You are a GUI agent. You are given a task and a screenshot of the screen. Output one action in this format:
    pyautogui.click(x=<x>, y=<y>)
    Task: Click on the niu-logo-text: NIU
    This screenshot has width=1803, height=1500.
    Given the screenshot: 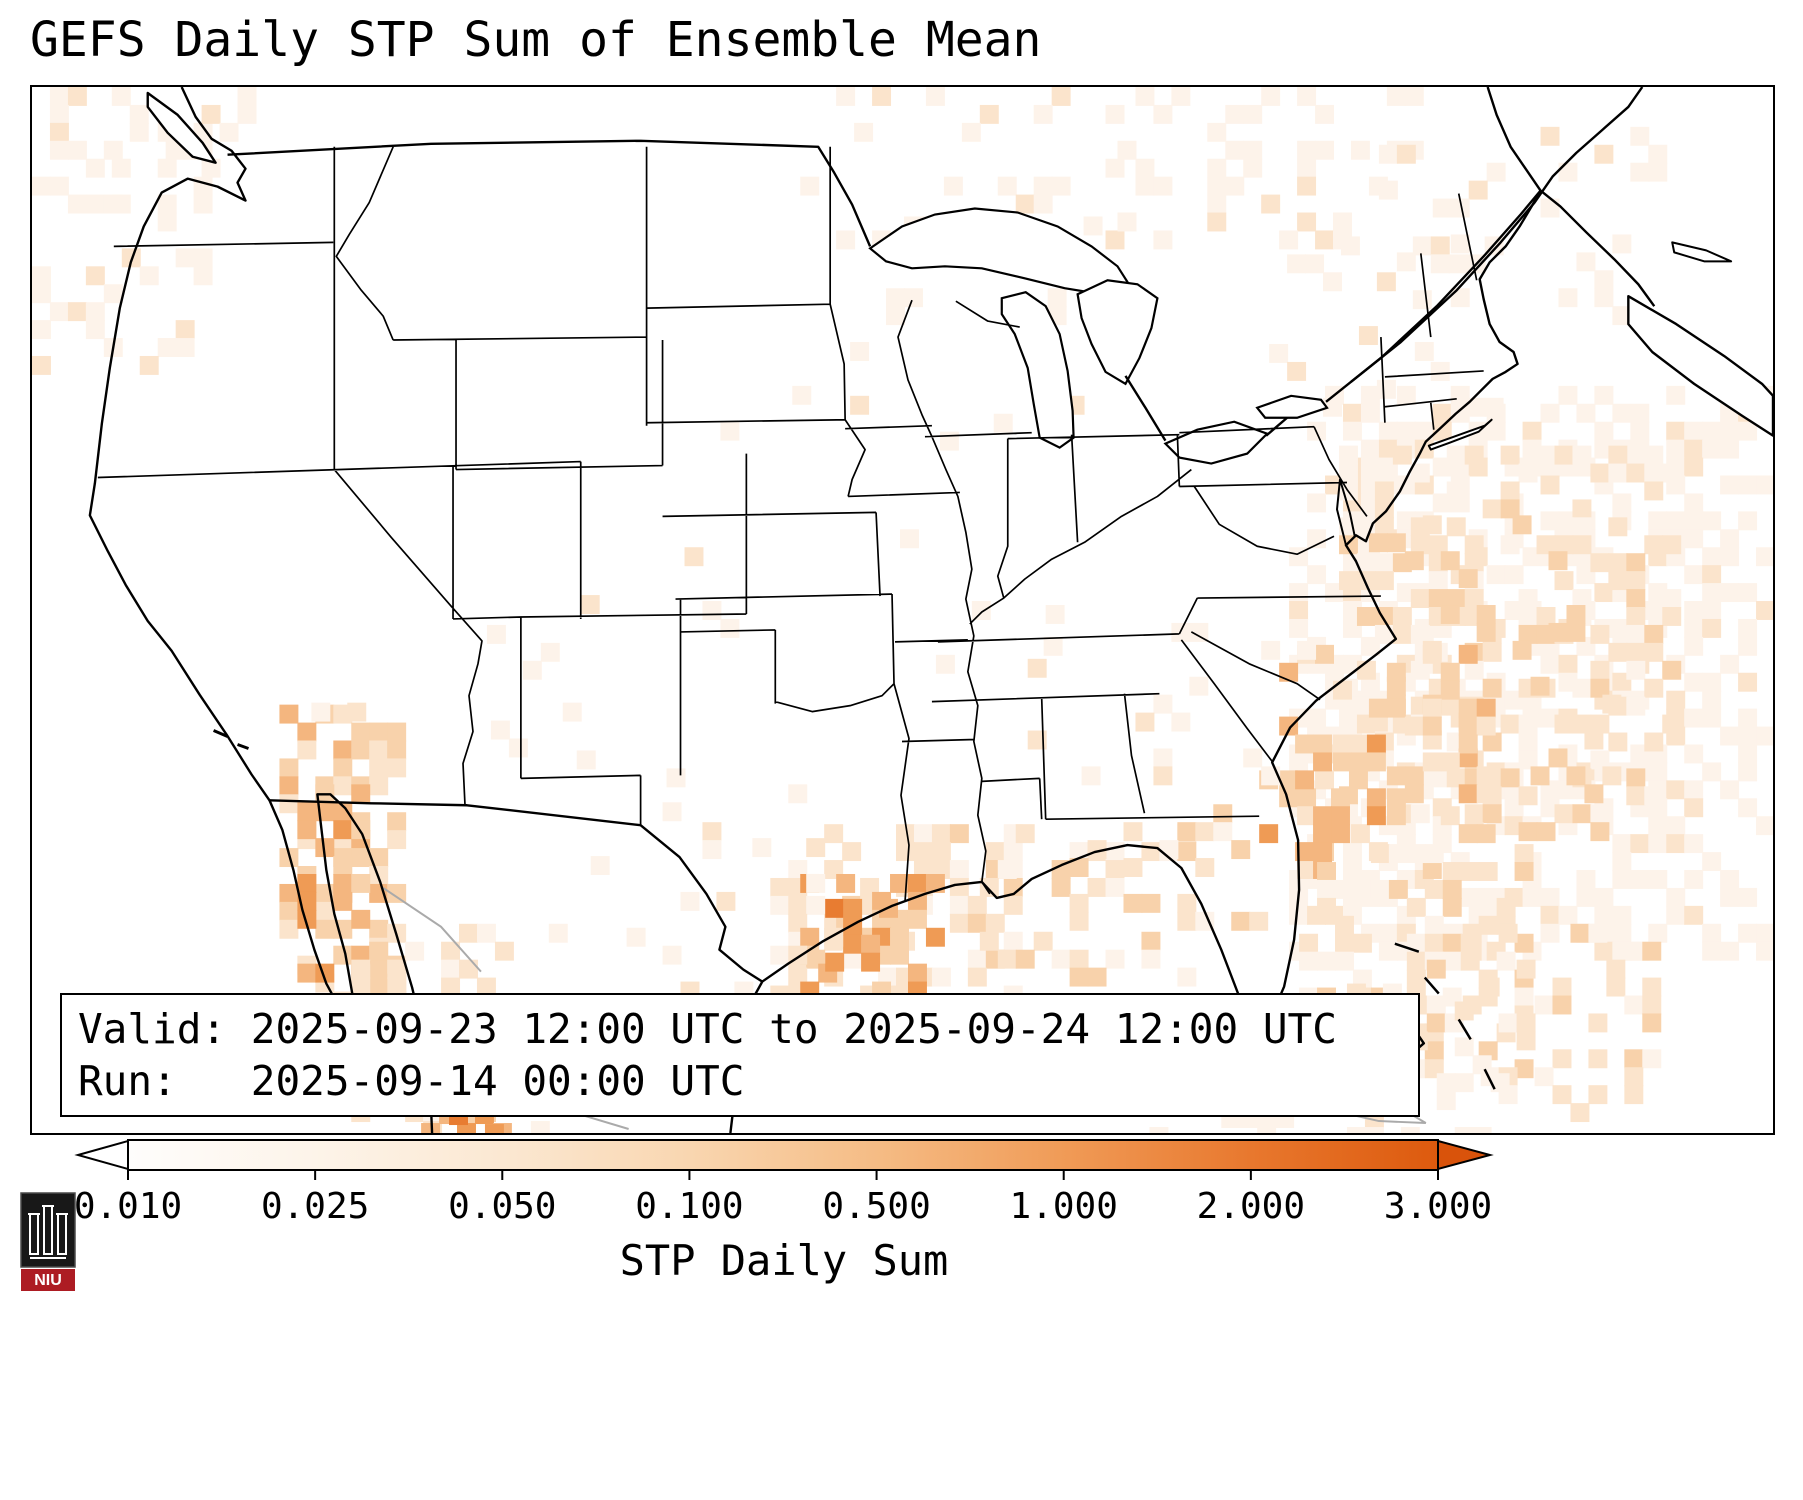 What is the action you would take?
    pyautogui.click(x=48, y=1280)
    